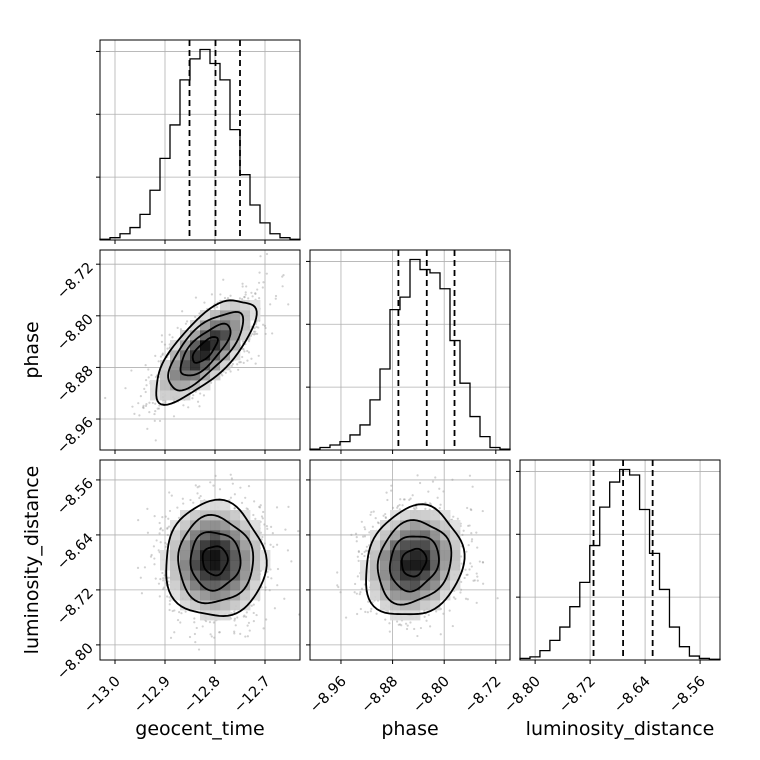 This screenshot has height=760, width=760. Describe the element at coordinates (415, 559) in the screenshot. I see `contours` at that location.